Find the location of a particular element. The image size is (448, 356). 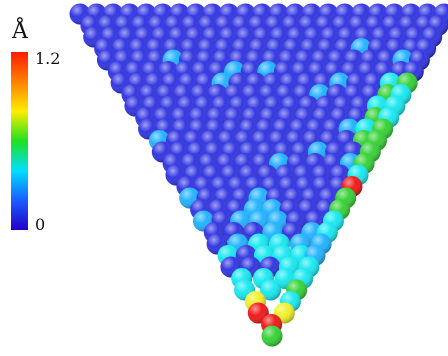

colorbar-bar is located at coordinates (19, 141).